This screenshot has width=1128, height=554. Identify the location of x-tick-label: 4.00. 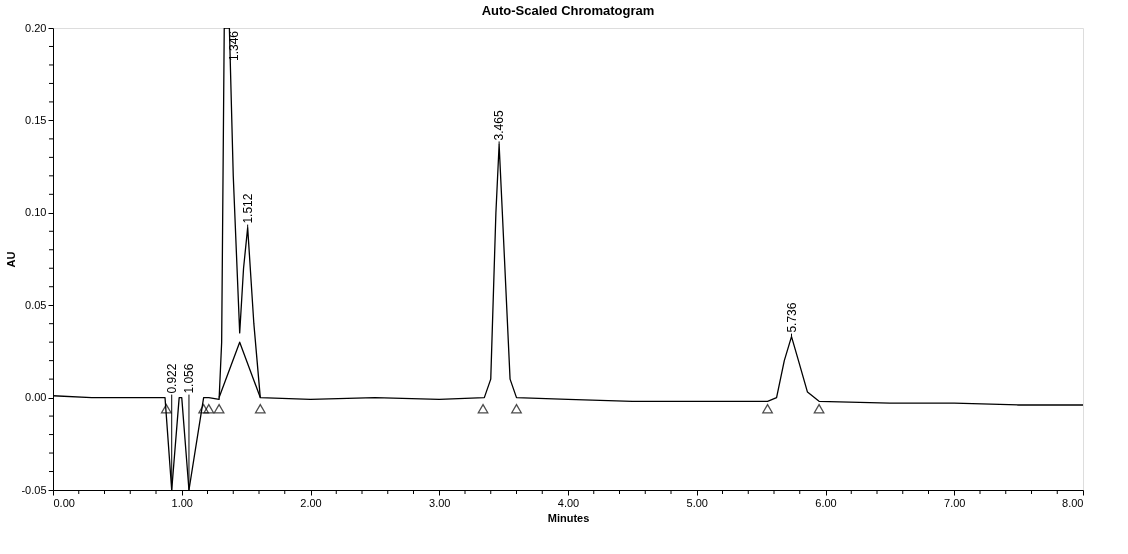
(568, 502).